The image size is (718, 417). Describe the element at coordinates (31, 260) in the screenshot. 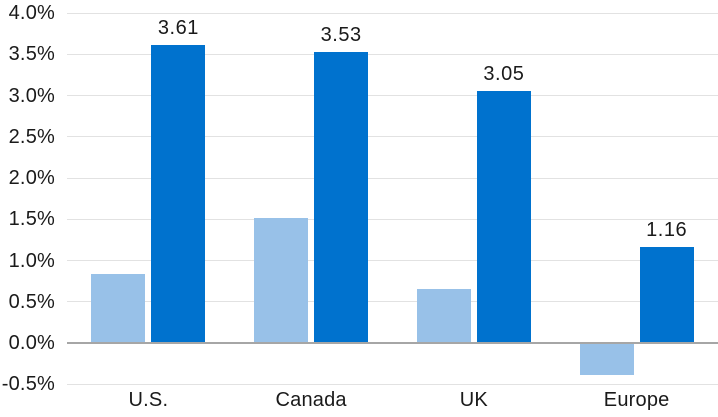

I see `y-axis-tick-label: 1.0%` at that location.